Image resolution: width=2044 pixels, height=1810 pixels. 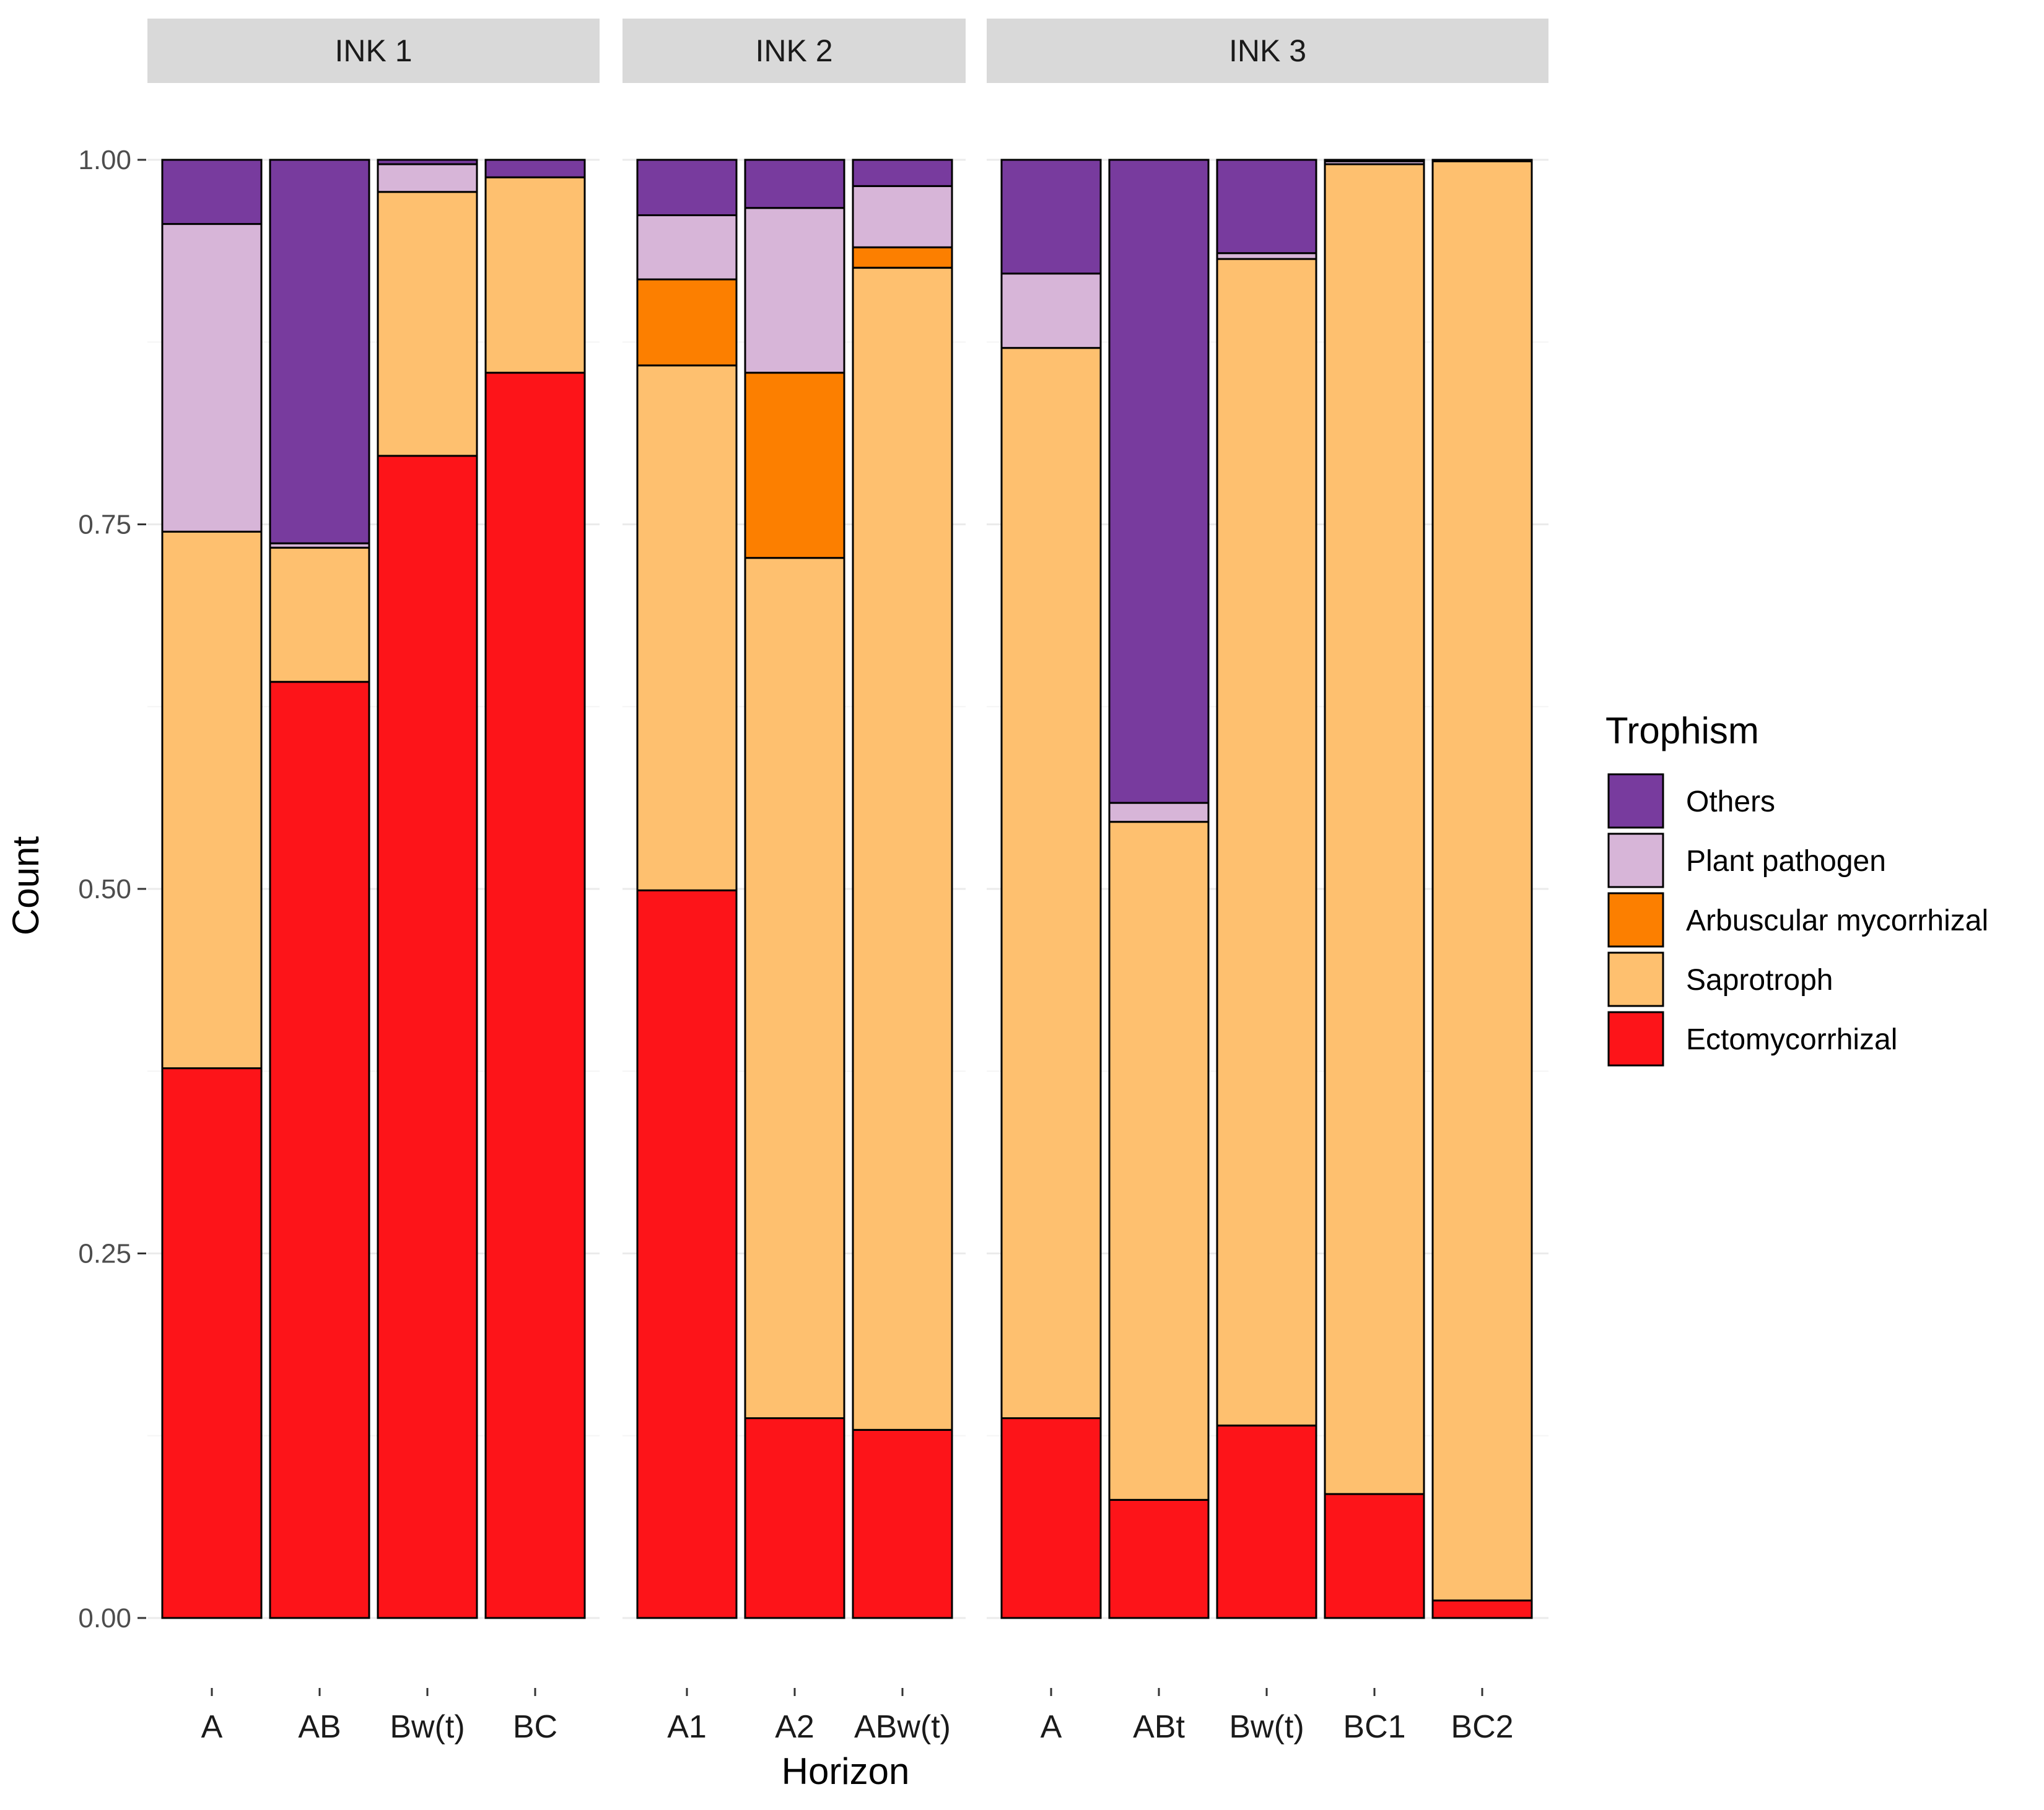 I want to click on y-tick-label: 0.25, so click(x=104, y=1254).